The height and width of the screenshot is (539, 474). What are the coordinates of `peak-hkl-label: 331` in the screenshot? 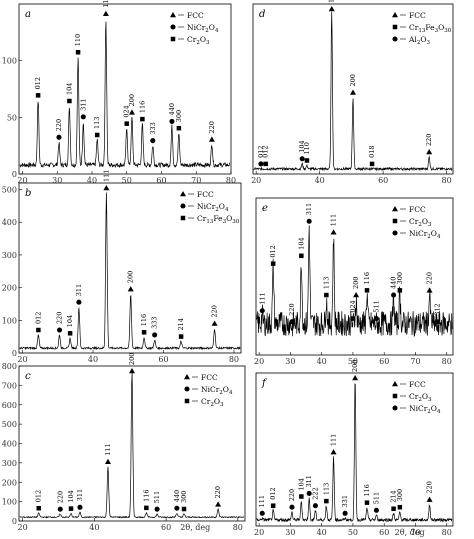 It's located at (345, 501).